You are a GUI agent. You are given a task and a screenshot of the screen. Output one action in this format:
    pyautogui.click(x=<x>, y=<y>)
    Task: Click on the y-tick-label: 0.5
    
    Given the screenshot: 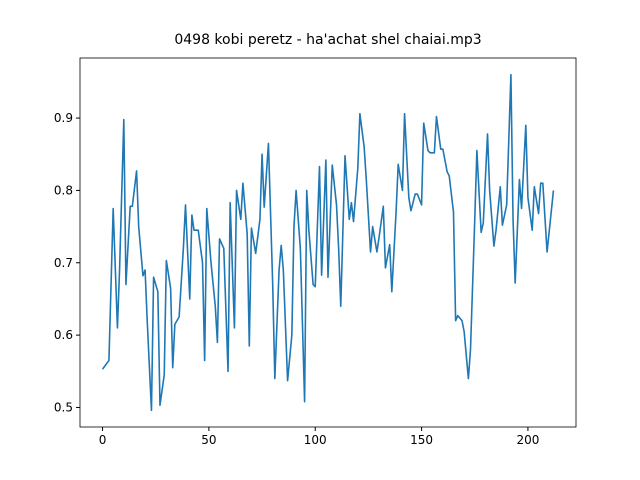 What is the action you would take?
    pyautogui.click(x=63, y=407)
    